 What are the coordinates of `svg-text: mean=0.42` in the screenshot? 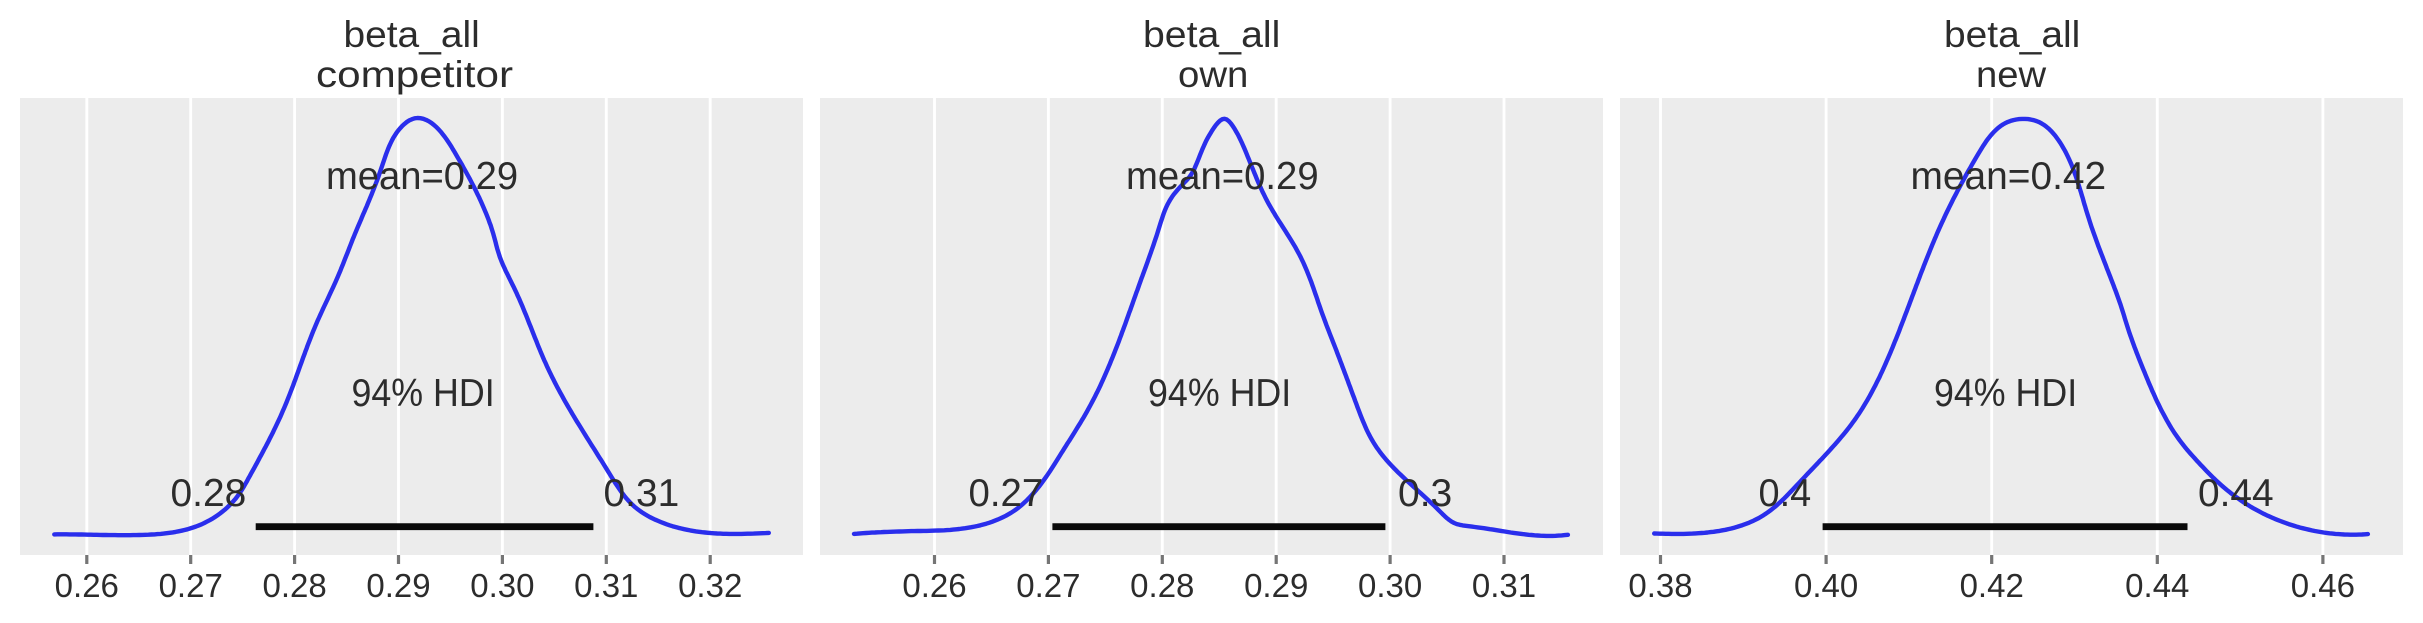 It's located at (2009, 176).